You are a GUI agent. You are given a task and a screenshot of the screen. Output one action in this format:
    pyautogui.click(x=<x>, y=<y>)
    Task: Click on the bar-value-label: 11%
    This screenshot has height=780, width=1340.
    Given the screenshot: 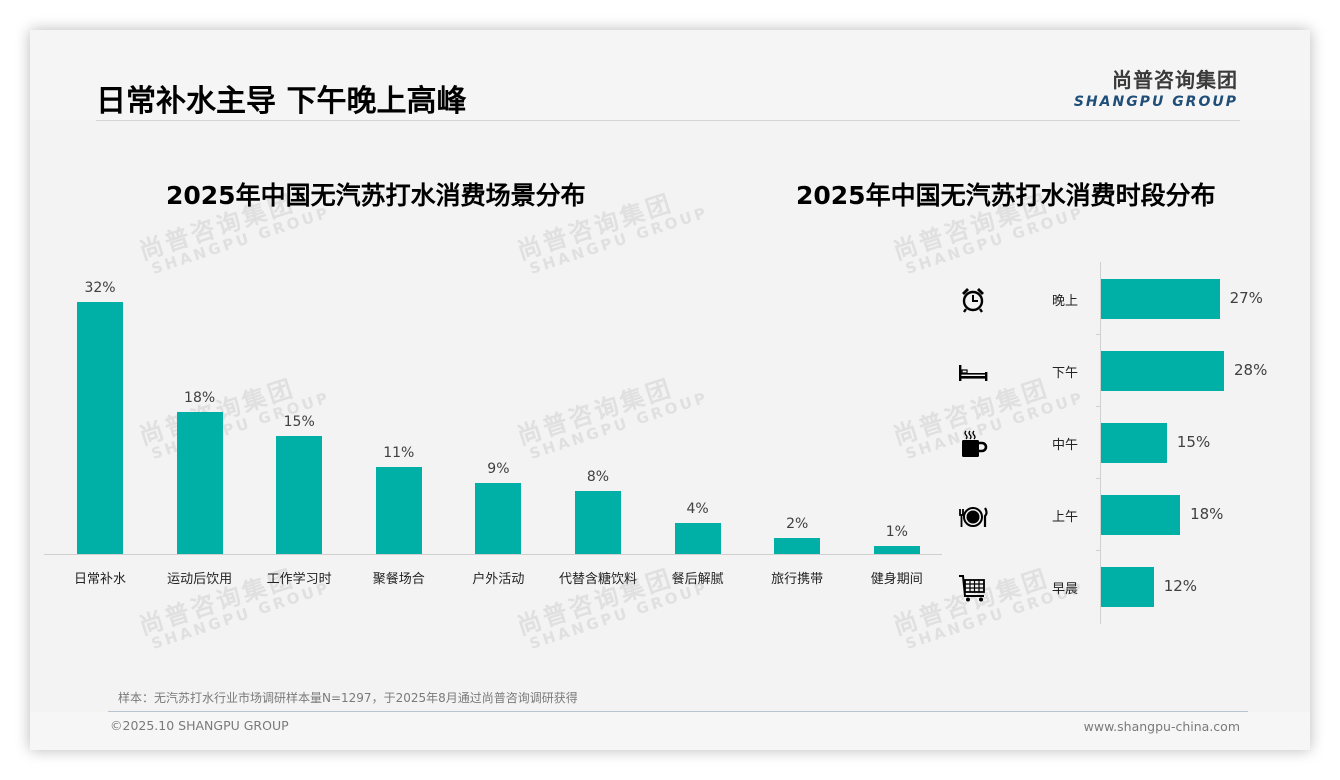 What is the action you would take?
    pyautogui.click(x=399, y=453)
    